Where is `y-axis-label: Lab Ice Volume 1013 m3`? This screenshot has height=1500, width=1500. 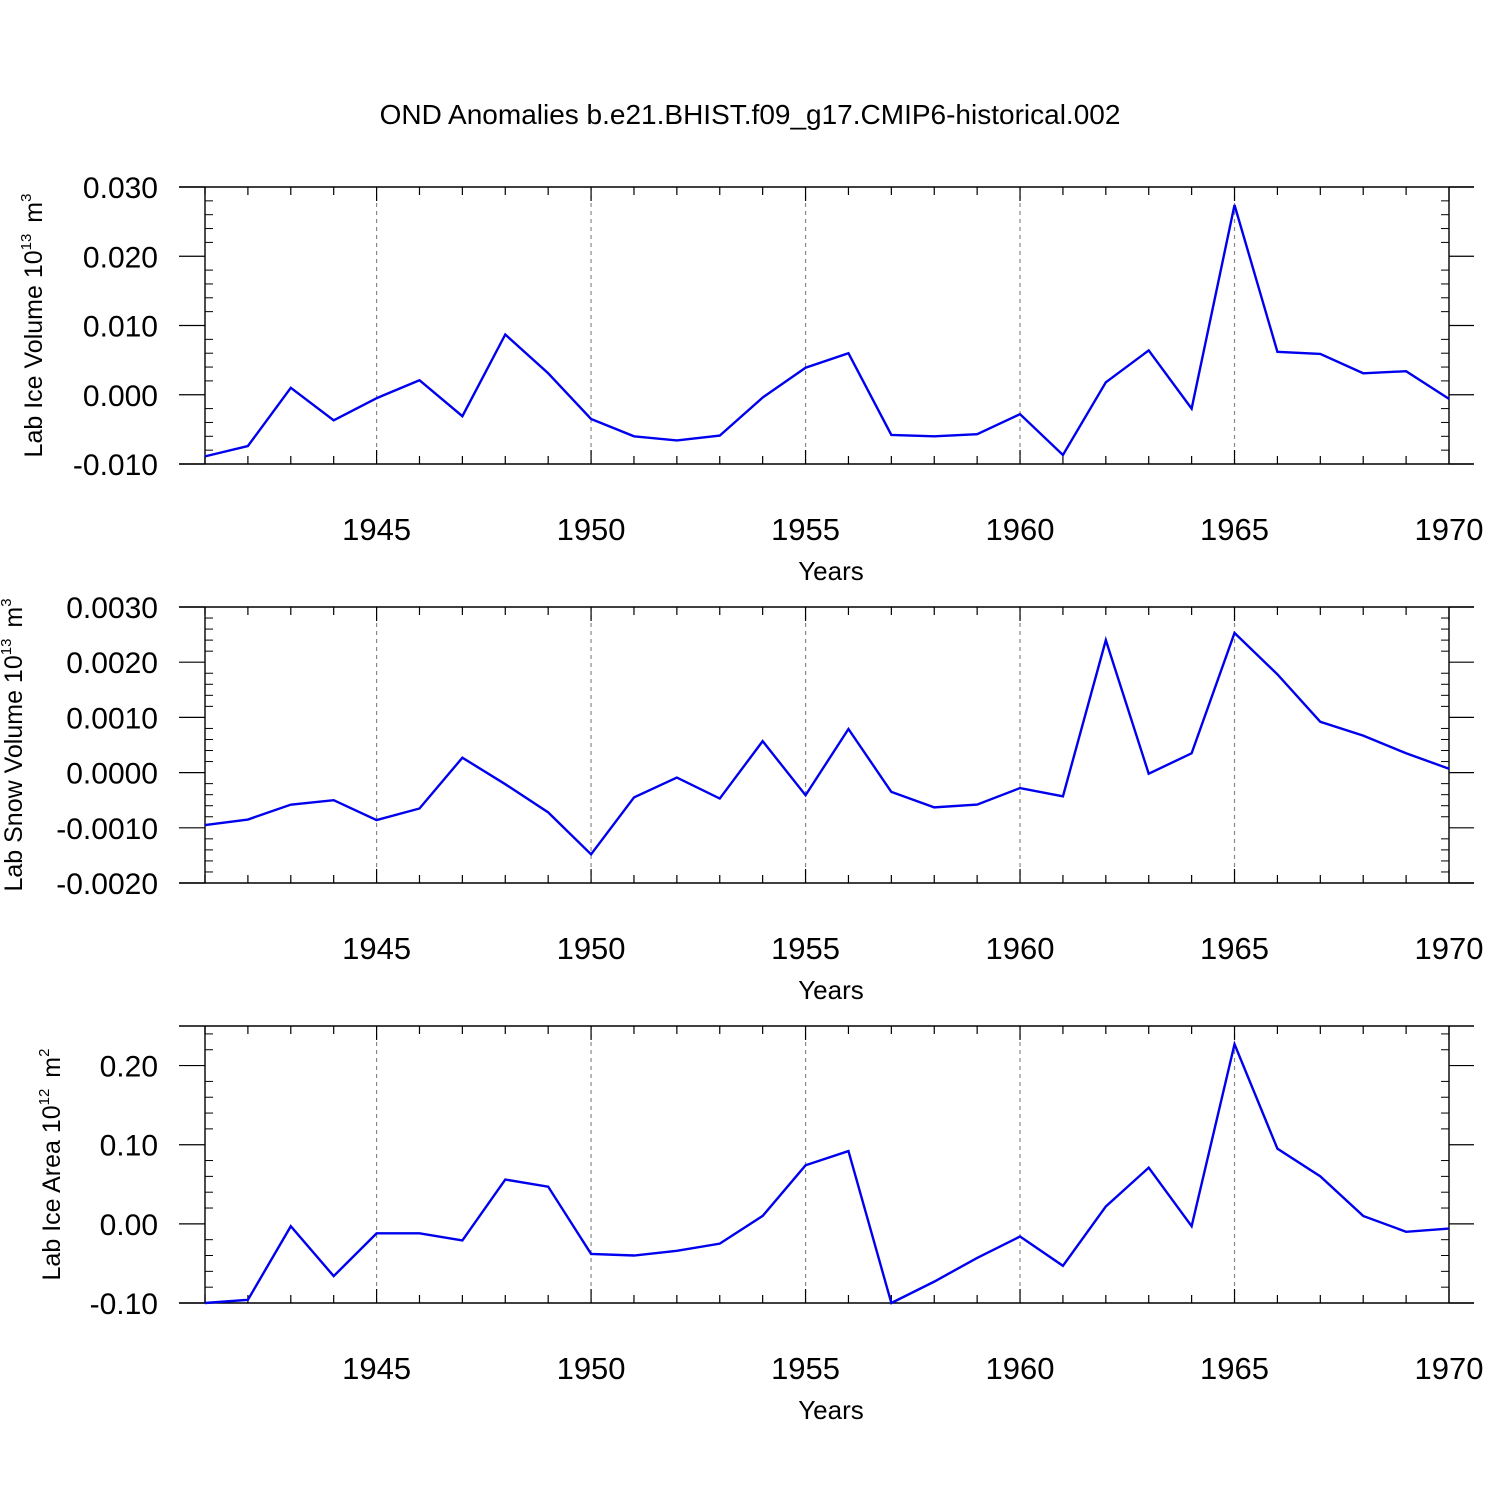
y-axis-label: Lab Ice Volume 1013 m3 is located at coordinates (33, 326).